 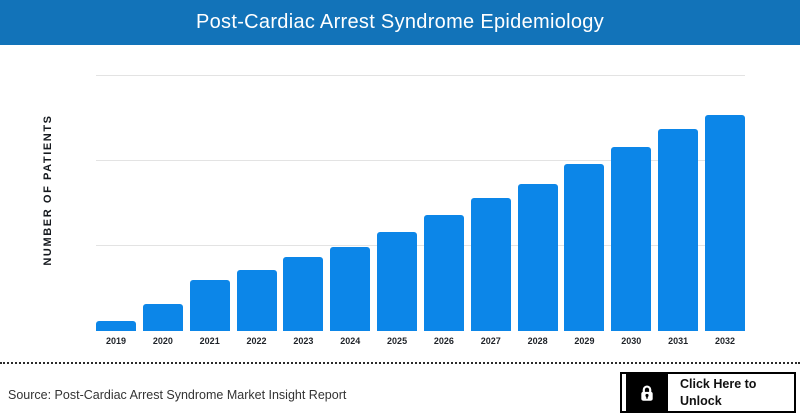 What do you see at coordinates (443, 273) in the screenshot?
I see `bar-2026` at bounding box center [443, 273].